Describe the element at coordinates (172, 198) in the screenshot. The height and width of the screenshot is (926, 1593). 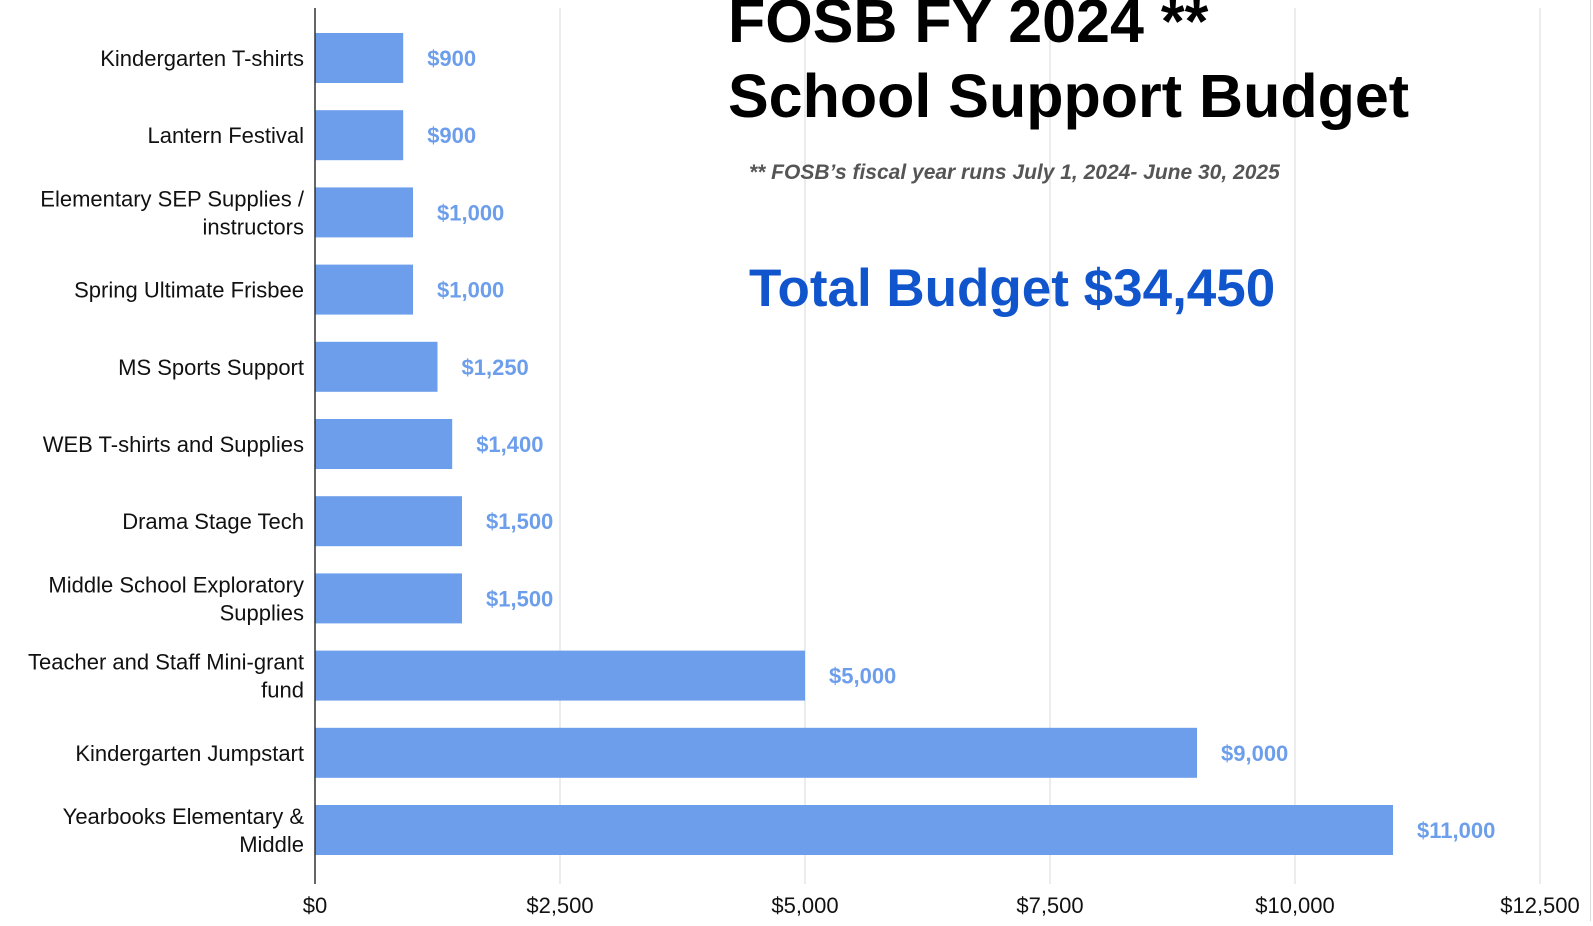
I see `category-label: Elementary SEP Supplies /` at that location.